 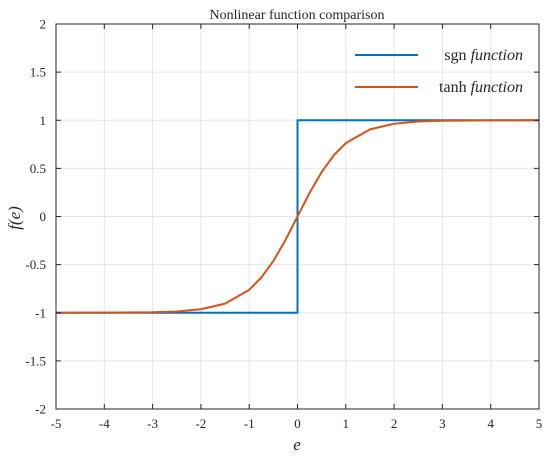 I want to click on y-tick-label: 1, so click(x=43, y=120).